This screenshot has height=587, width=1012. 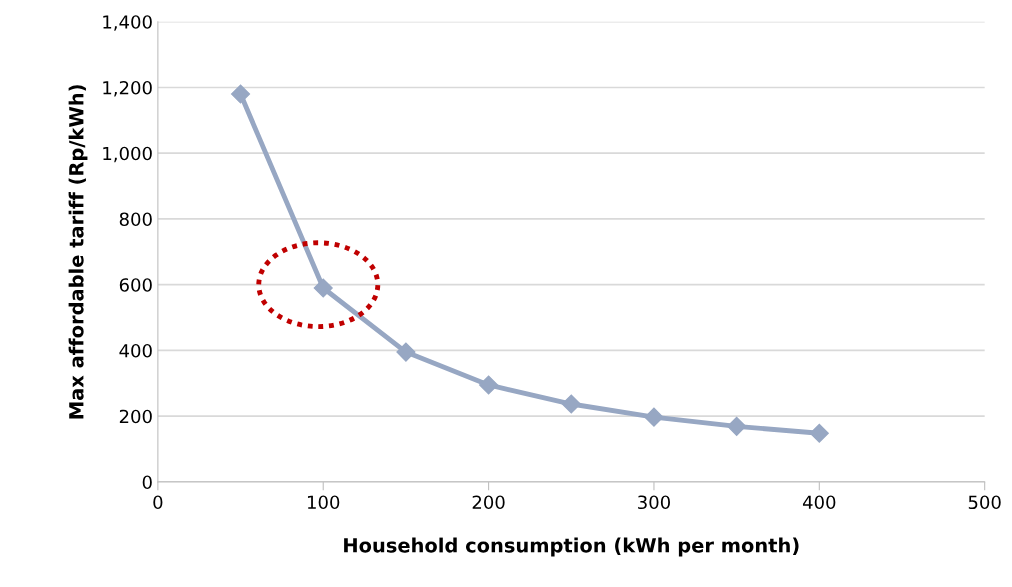 What do you see at coordinates (135, 219) in the screenshot?
I see `y-tick-label: 800` at bounding box center [135, 219].